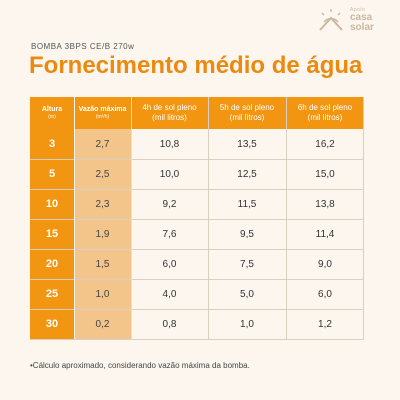 The width and height of the screenshot is (400, 400). Describe the element at coordinates (325, 107) in the screenshot. I see `header-label: 6h de sol pleno` at that location.